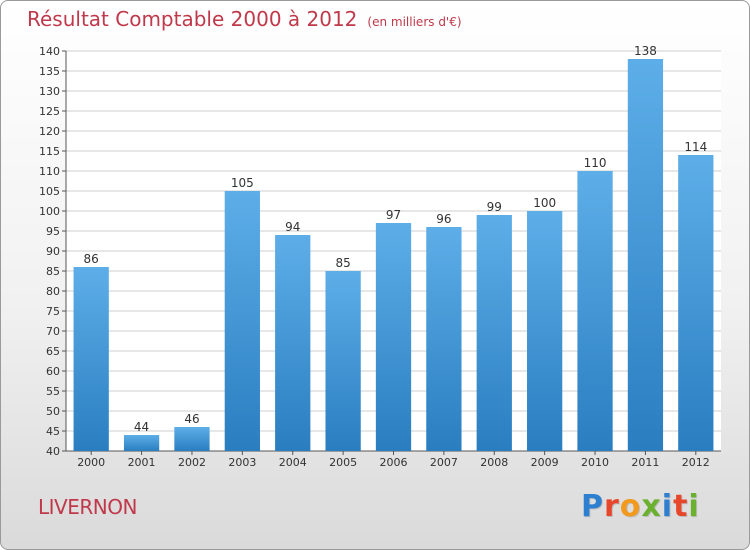 Image resolution: width=750 pixels, height=550 pixels. I want to click on y-tick-label: 90, so click(53, 251).